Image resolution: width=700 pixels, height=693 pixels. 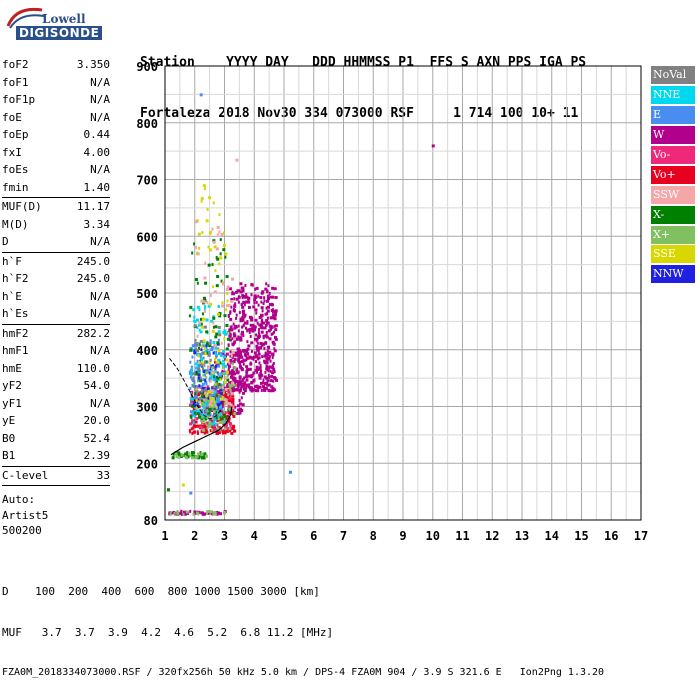 What do you see at coordinates (93, 368) in the screenshot?
I see `param-value: 110.0` at bounding box center [93, 368].